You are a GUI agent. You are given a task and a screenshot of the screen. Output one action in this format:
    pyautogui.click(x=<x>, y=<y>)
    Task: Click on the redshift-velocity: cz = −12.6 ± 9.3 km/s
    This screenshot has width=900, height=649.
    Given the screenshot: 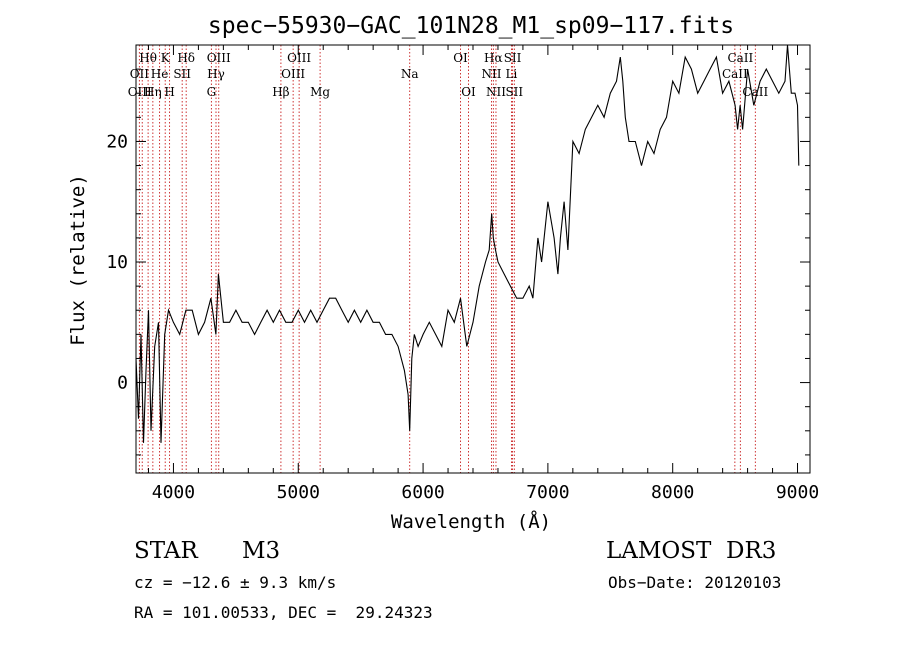 What is the action you would take?
    pyautogui.click(x=235, y=582)
    